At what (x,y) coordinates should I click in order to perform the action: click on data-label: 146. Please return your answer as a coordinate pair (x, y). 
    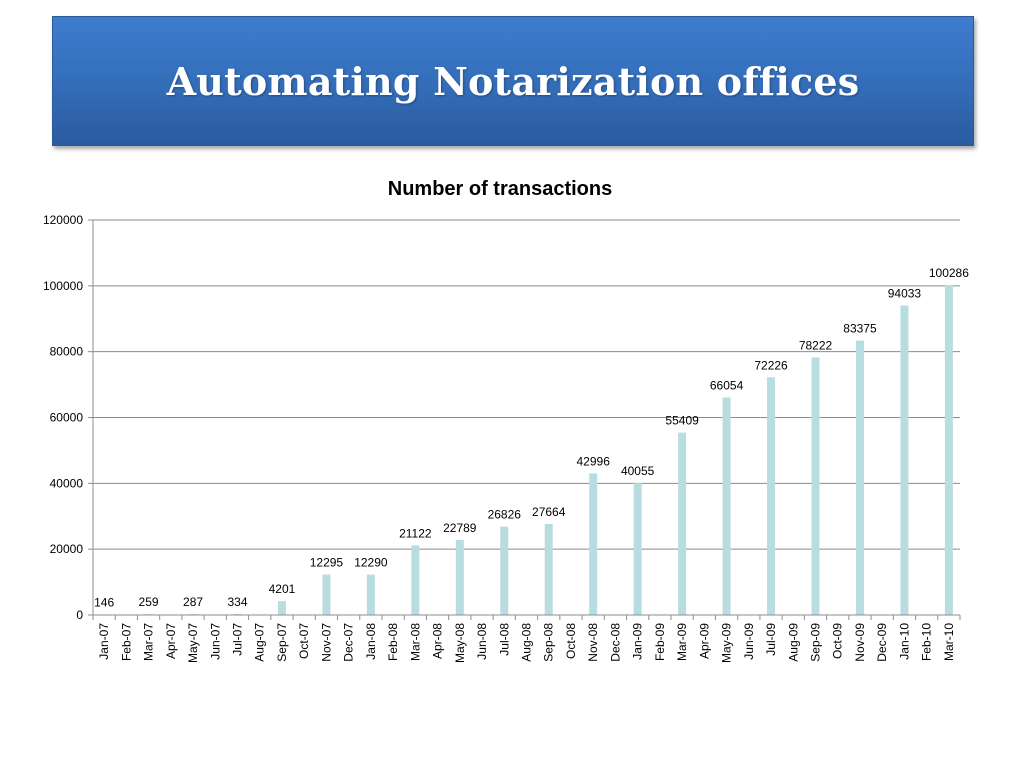
    Looking at the image, I should click on (104, 603).